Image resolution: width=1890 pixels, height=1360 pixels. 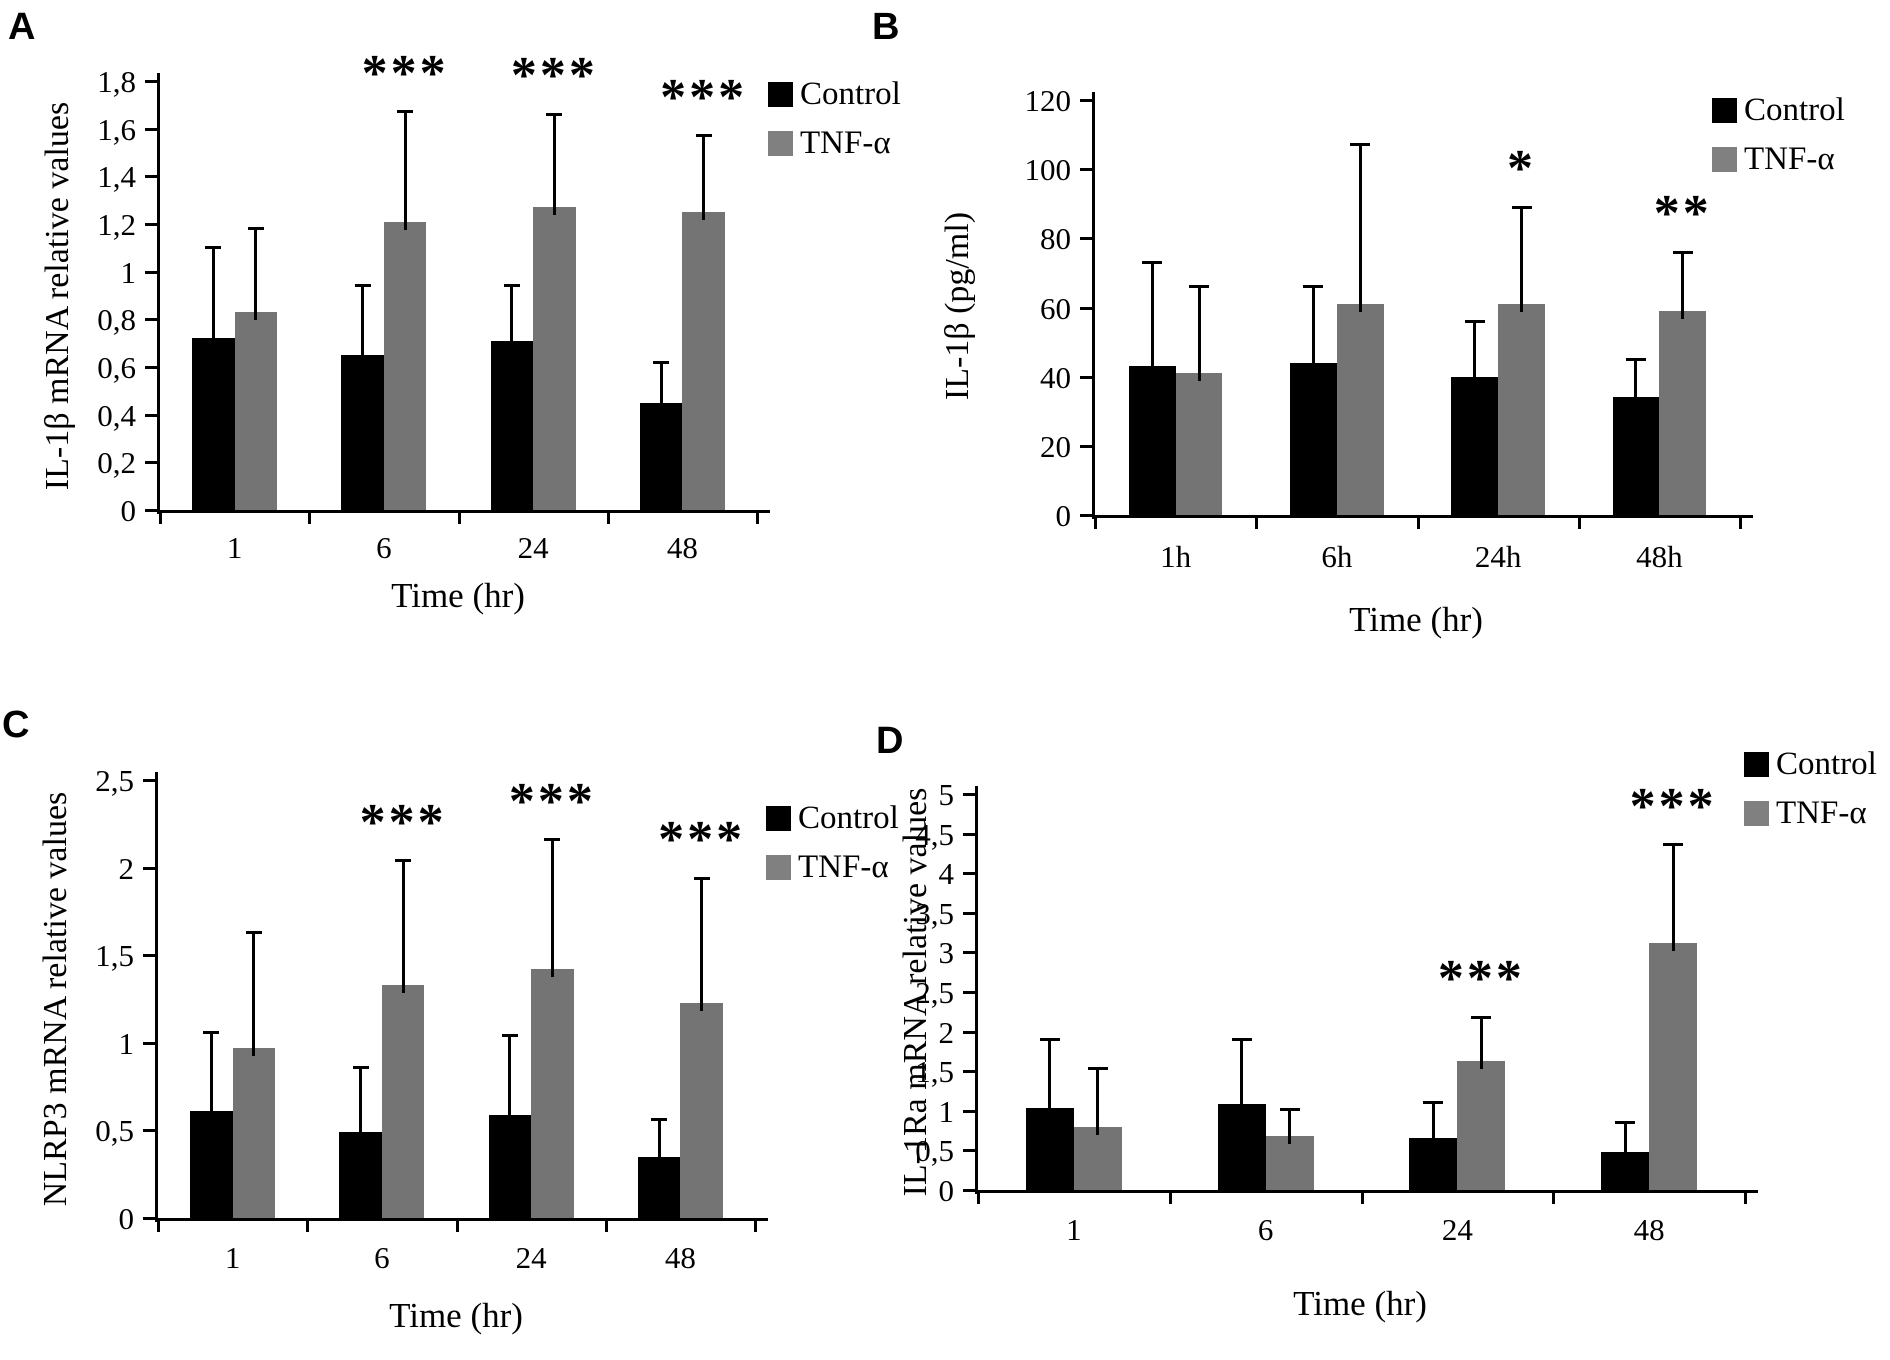 I want to click on significance-stars-b: **, so click(x=1682, y=214).